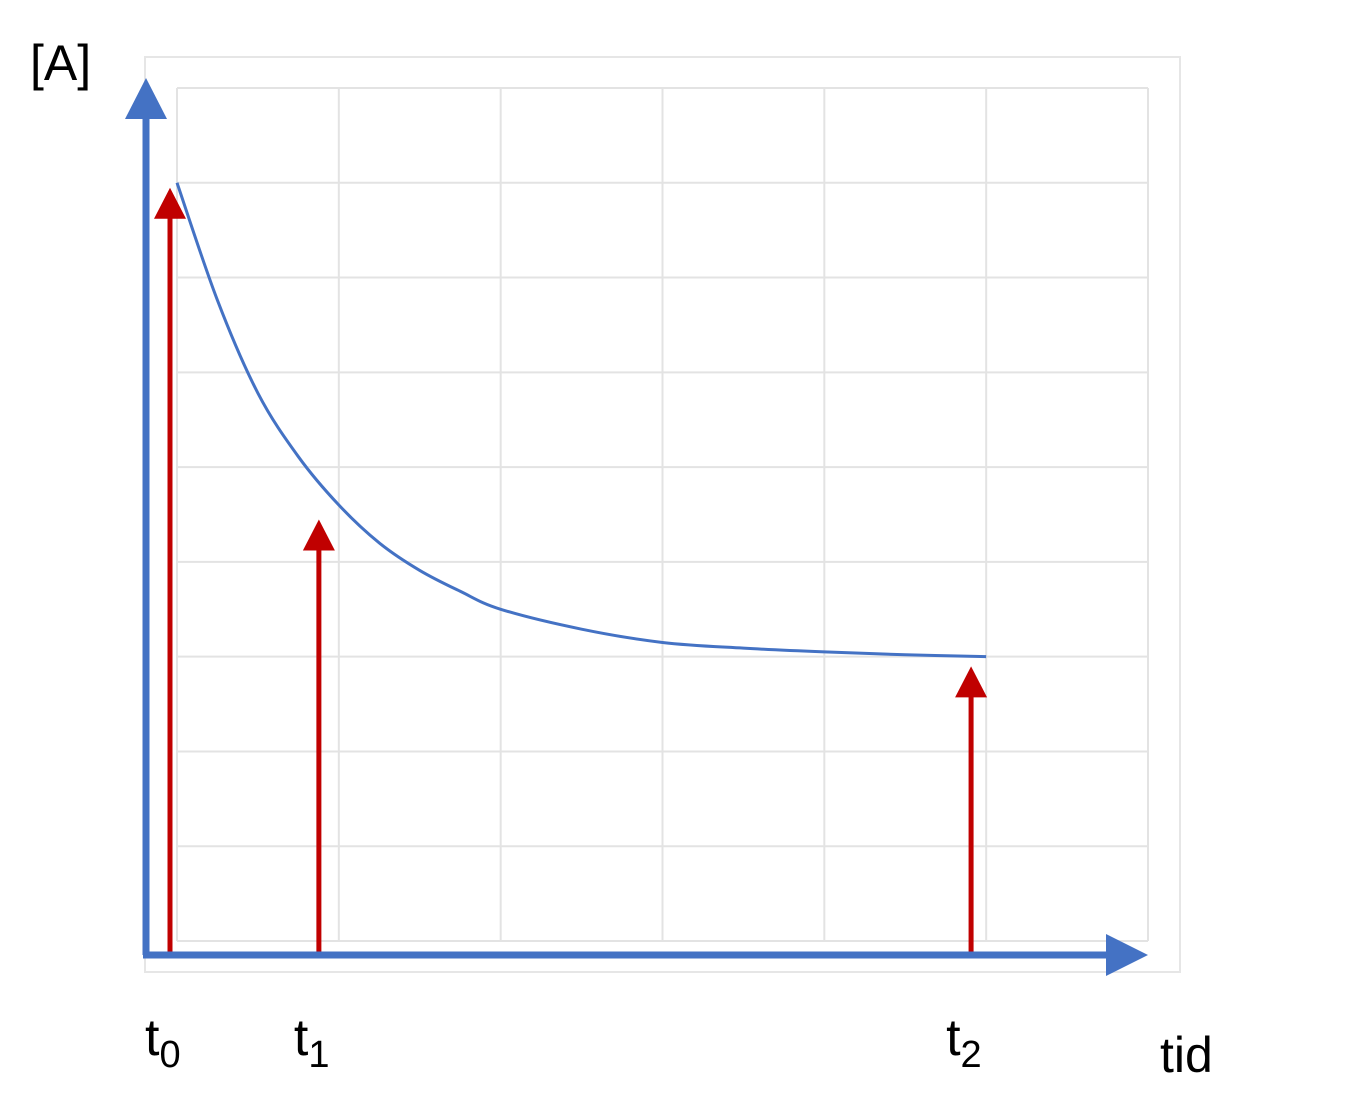 The width and height of the screenshot is (1348, 1104). Describe the element at coordinates (318, 1055) in the screenshot. I see `time-label-subscript: 1` at that location.